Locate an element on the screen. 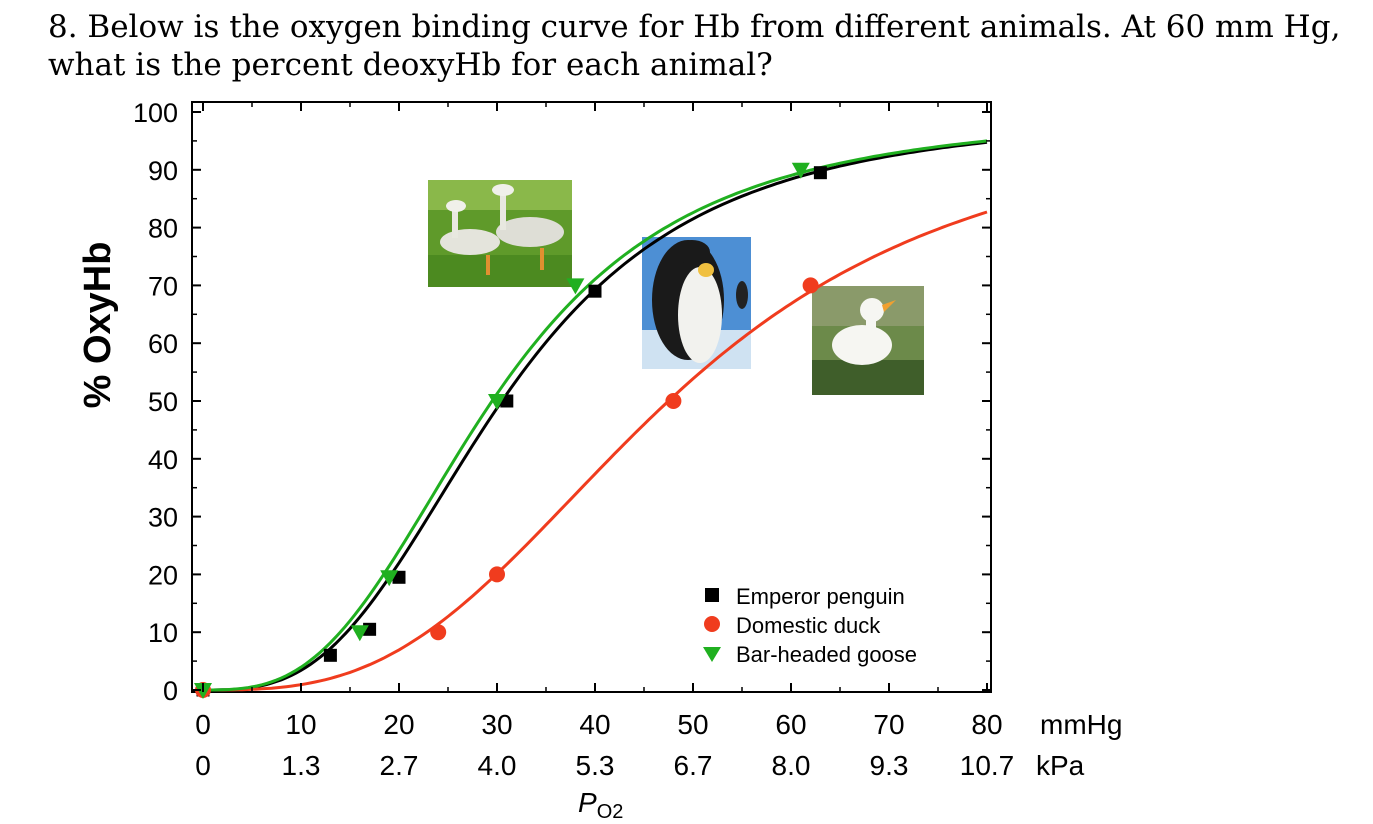 This screenshot has height=824, width=1373. x-axis-label-sub: O2 is located at coordinates (610, 812).